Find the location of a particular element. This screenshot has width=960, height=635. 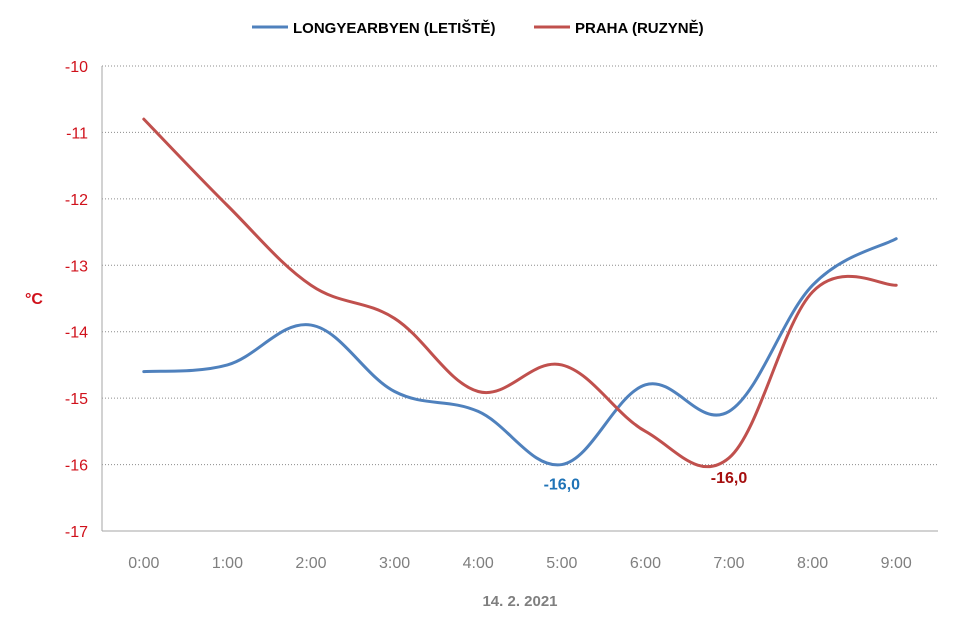

legend: LONGYEARBYEN (LETIŠTĚ) PRAHA (RUZYNĚ) is located at coordinates (478, 28).